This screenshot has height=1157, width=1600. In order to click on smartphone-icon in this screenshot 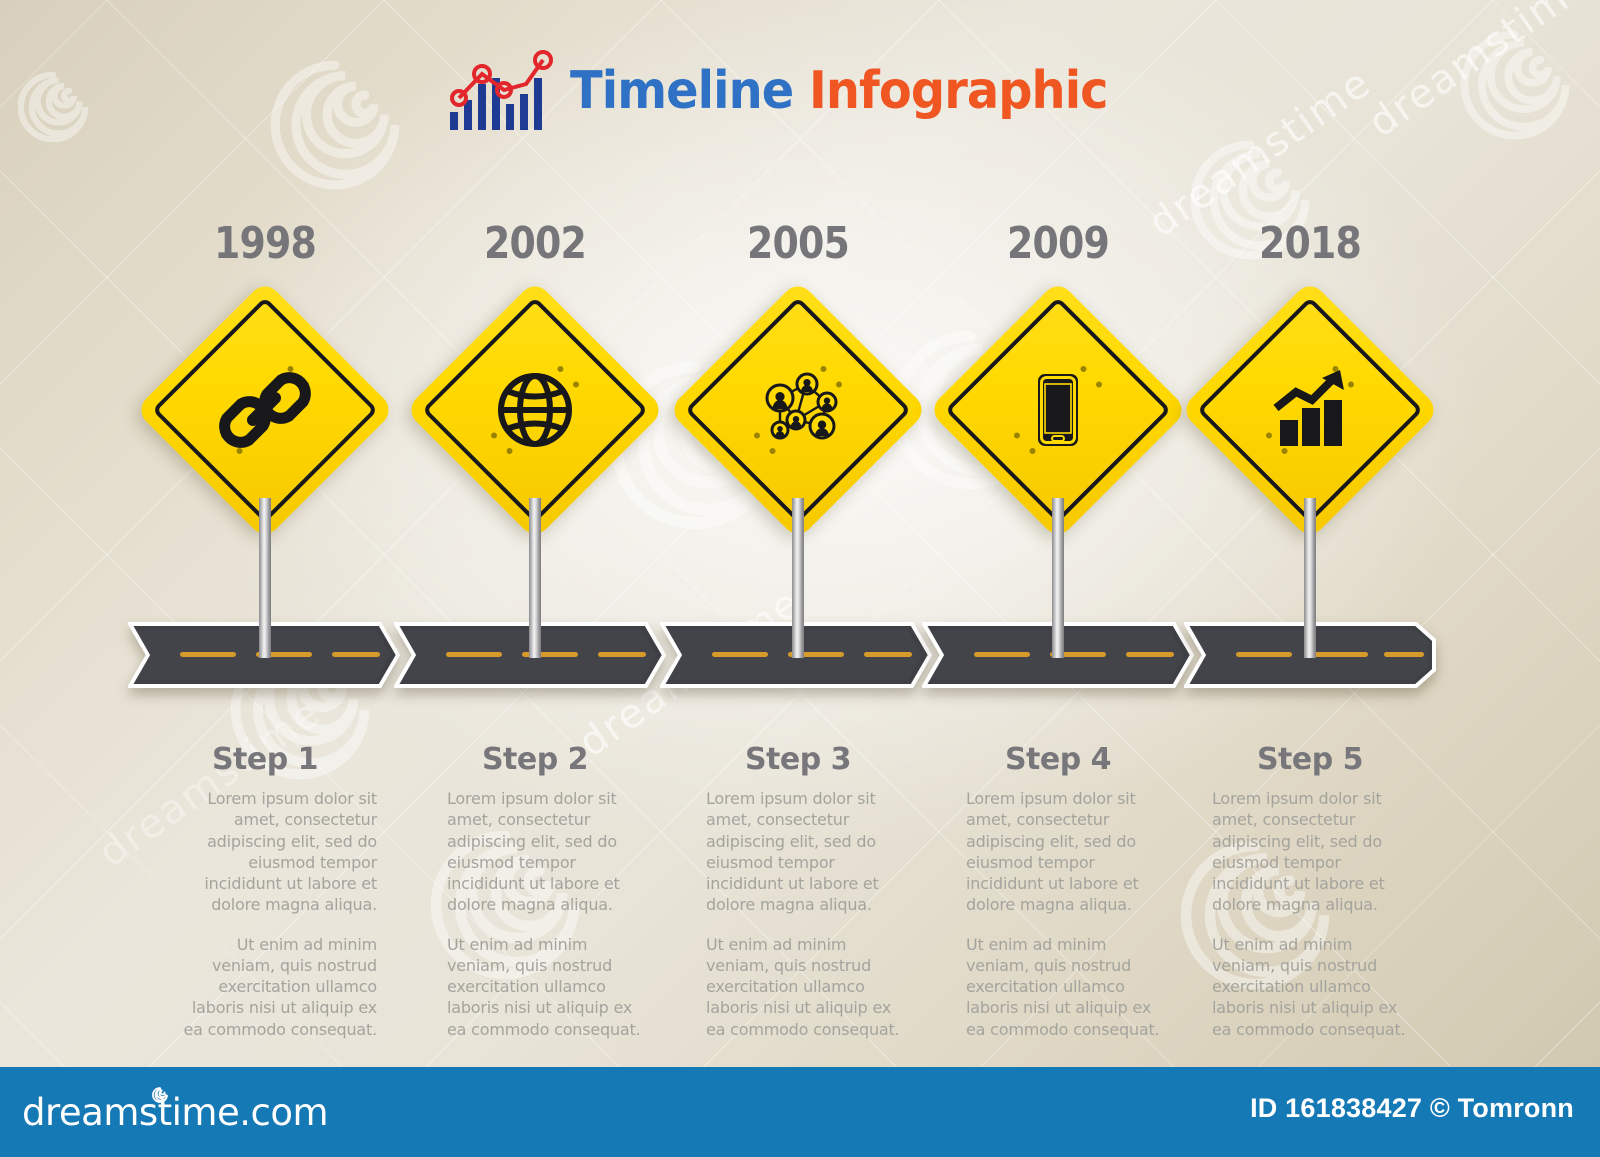, I will do `click(1058, 410)`.